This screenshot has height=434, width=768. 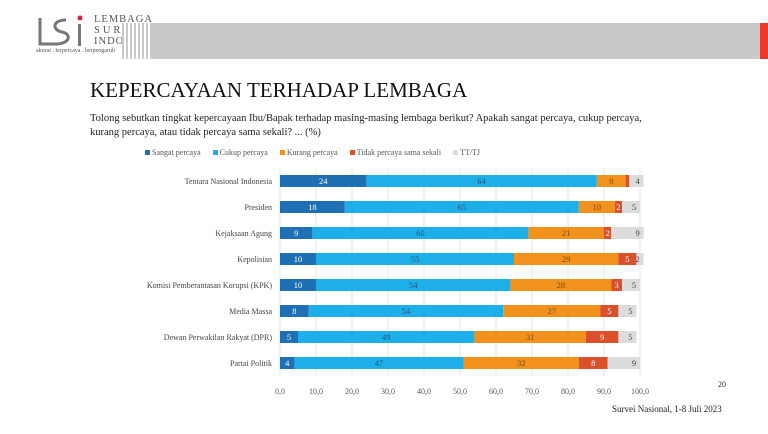 I want to click on data-label: 49, so click(x=386, y=337).